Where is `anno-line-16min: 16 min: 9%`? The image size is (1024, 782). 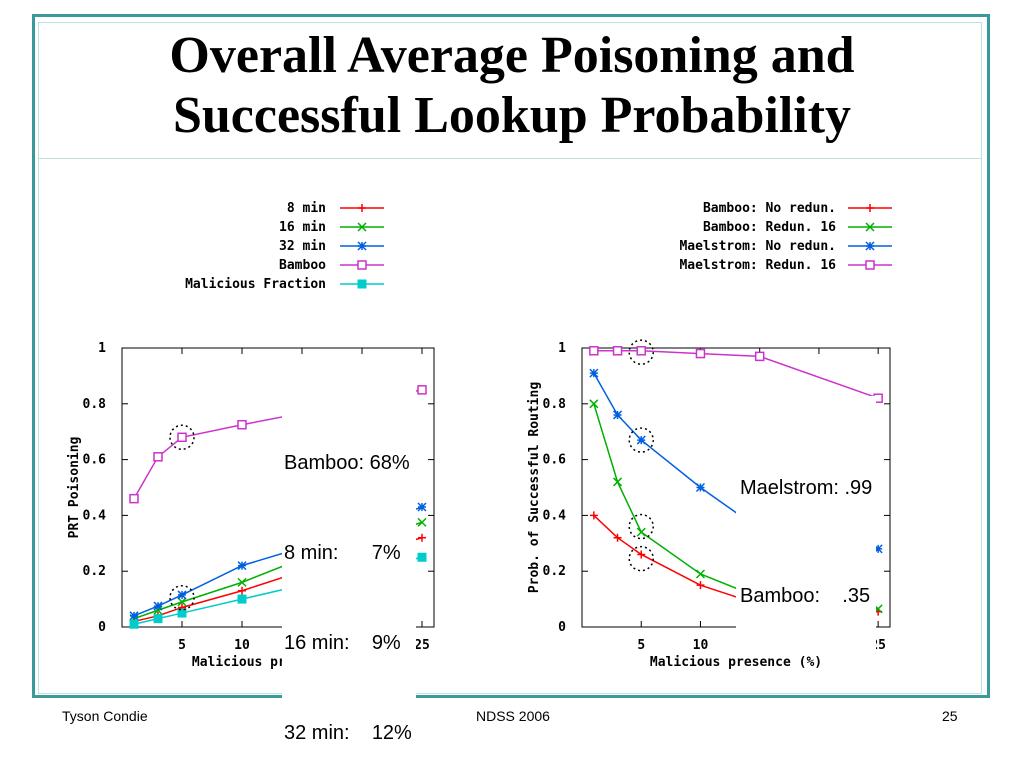
anno-line-16min: 16 min: 9% is located at coordinates (342, 643).